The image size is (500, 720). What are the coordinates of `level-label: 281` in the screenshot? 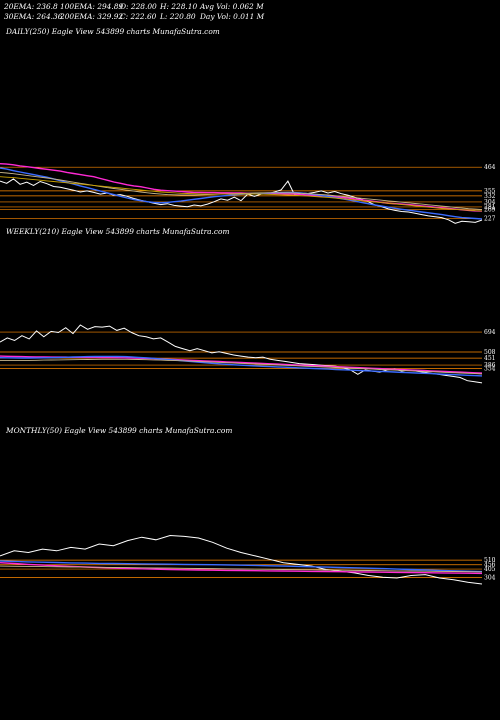 It's located at (489, 207).